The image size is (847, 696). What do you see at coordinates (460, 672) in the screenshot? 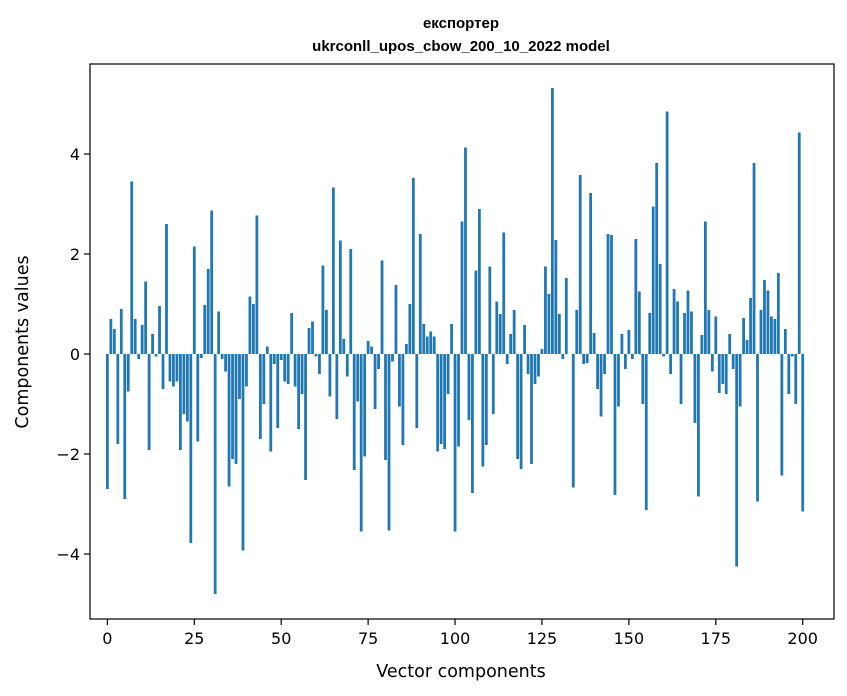
I see `x-axis-label: Vector components` at bounding box center [460, 672].